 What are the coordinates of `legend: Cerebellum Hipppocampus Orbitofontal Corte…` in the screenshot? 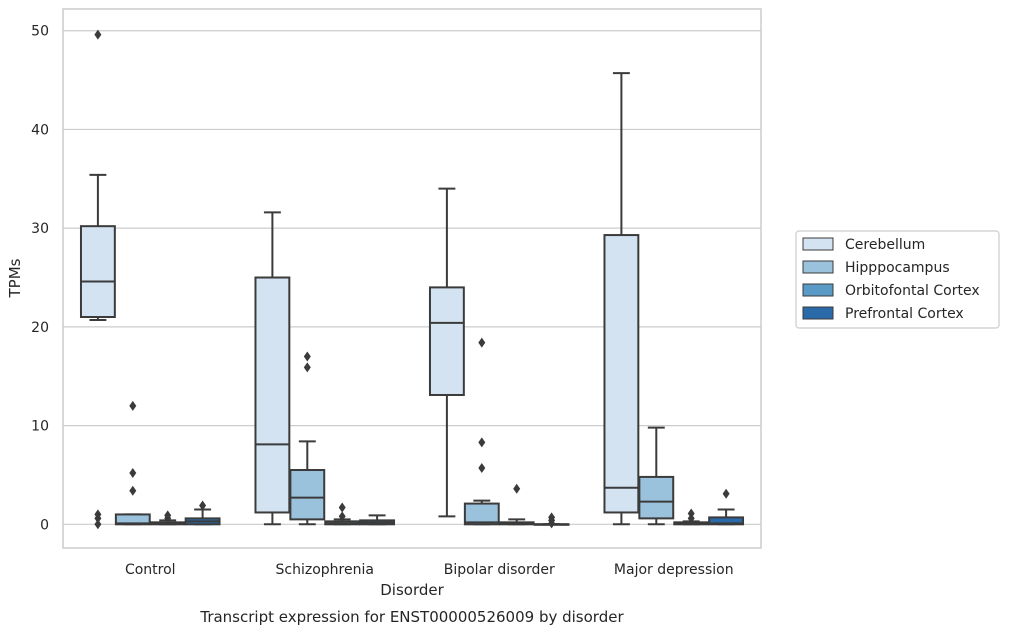 It's located at (897, 279).